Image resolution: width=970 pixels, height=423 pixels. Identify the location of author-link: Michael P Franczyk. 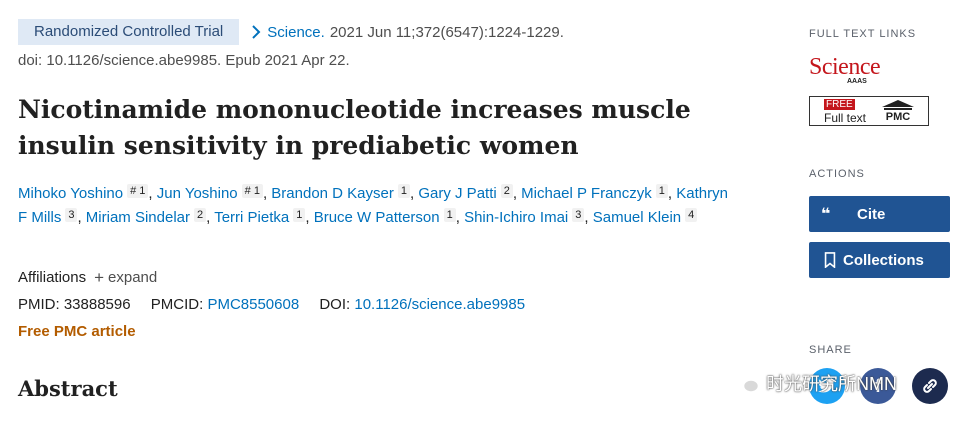
(586, 193).